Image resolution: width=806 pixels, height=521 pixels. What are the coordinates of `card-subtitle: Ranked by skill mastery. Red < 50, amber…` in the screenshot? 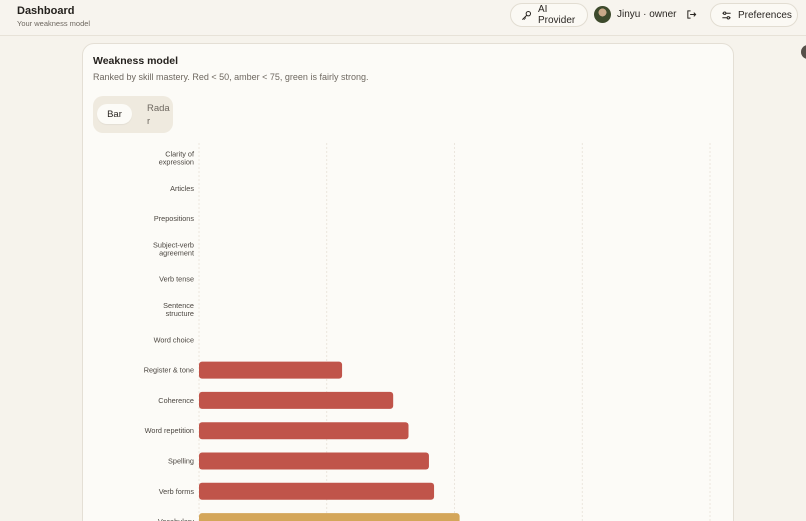 It's located at (231, 77).